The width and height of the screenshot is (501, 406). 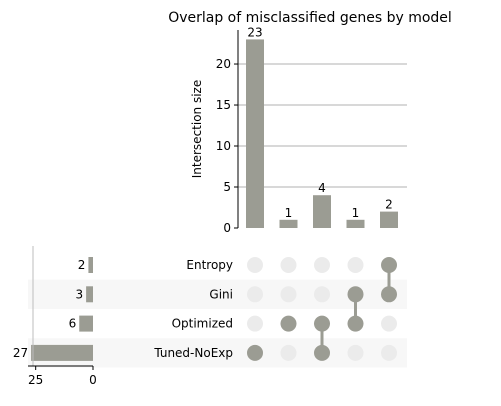 I want to click on membership-matrix, so click(x=322, y=309).